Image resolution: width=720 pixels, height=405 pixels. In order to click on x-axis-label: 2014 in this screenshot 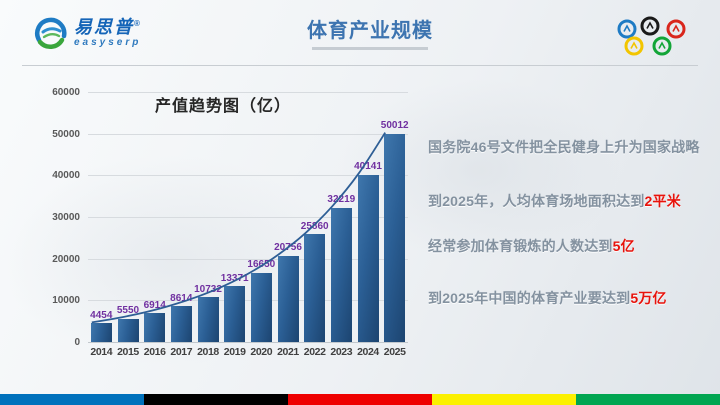, I will do `click(101, 352)`.